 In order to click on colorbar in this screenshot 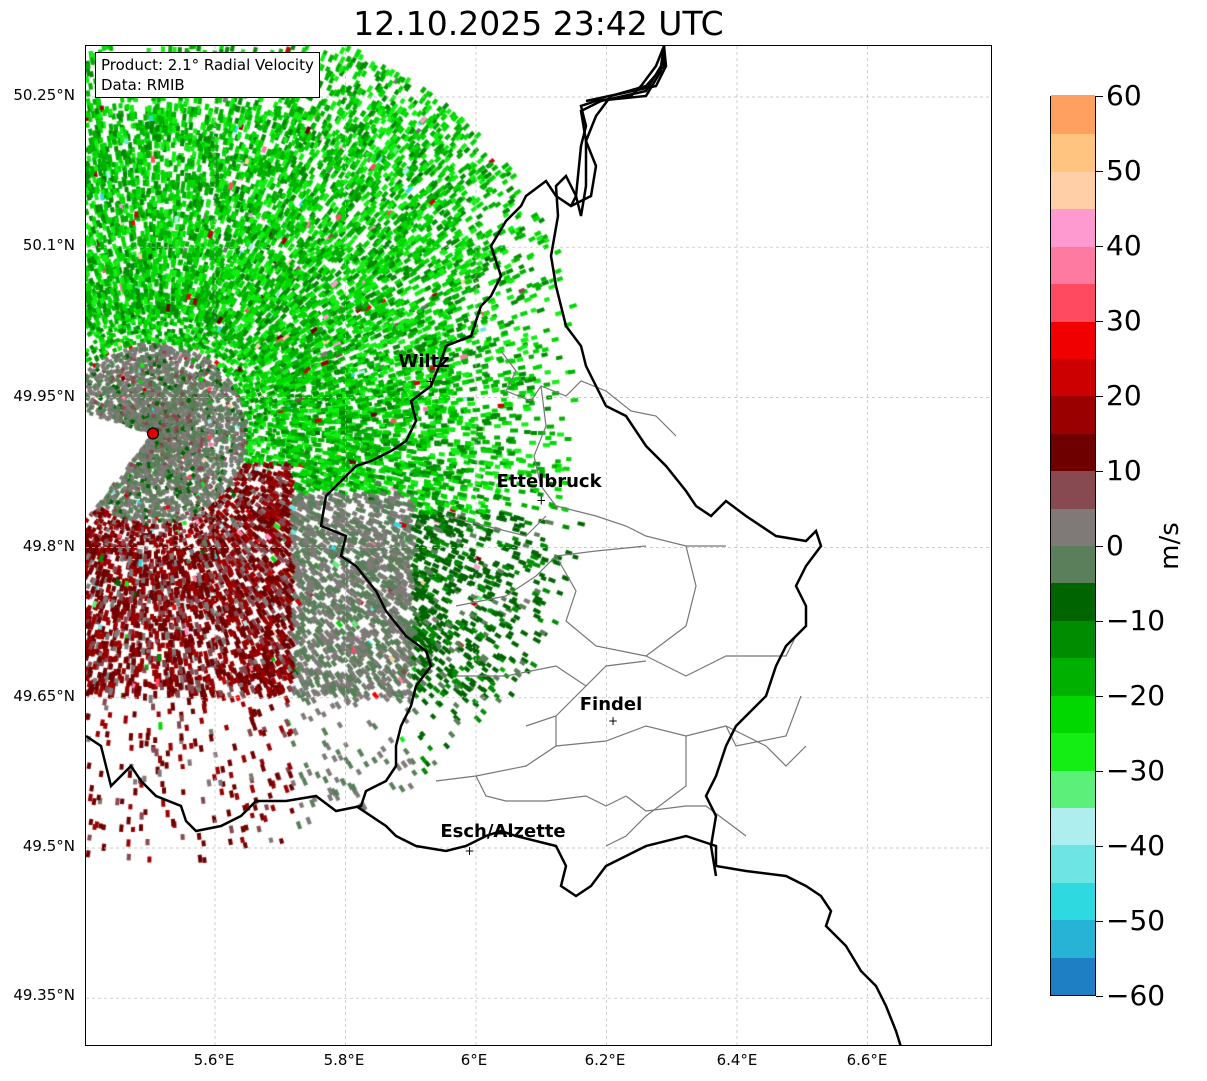, I will do `click(1073, 545)`.